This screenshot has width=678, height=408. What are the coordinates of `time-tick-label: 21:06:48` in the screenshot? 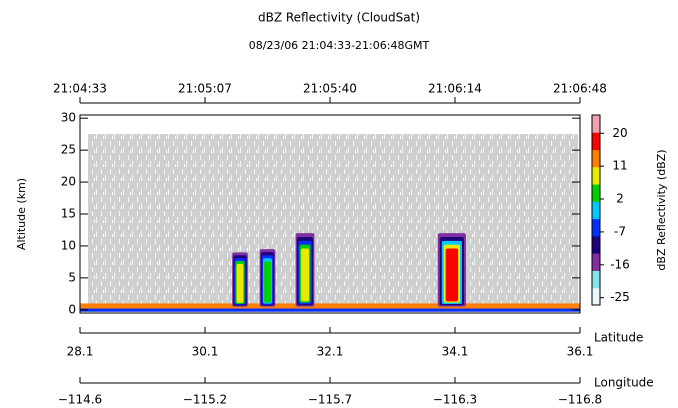 It's located at (580, 89).